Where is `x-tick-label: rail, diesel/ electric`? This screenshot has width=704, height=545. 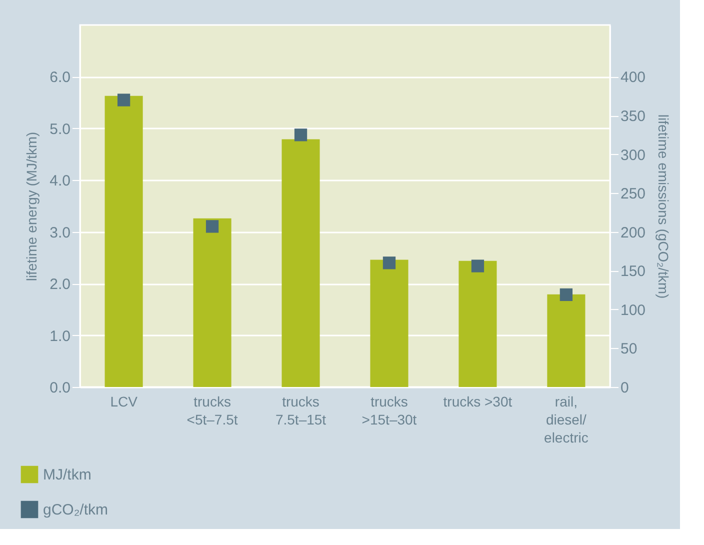 x-tick-label: rail, diesel/ electric is located at coordinates (566, 420).